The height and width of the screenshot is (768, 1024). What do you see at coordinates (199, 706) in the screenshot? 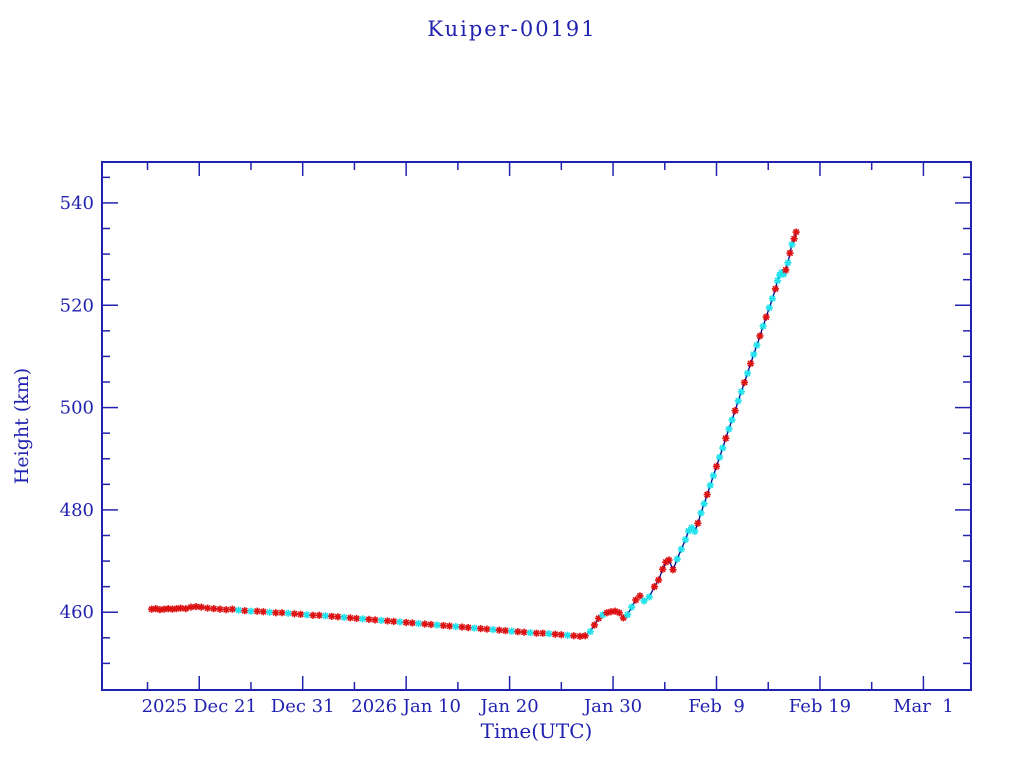
I see `x-tick-label: 2025 Dec 21` at bounding box center [199, 706].